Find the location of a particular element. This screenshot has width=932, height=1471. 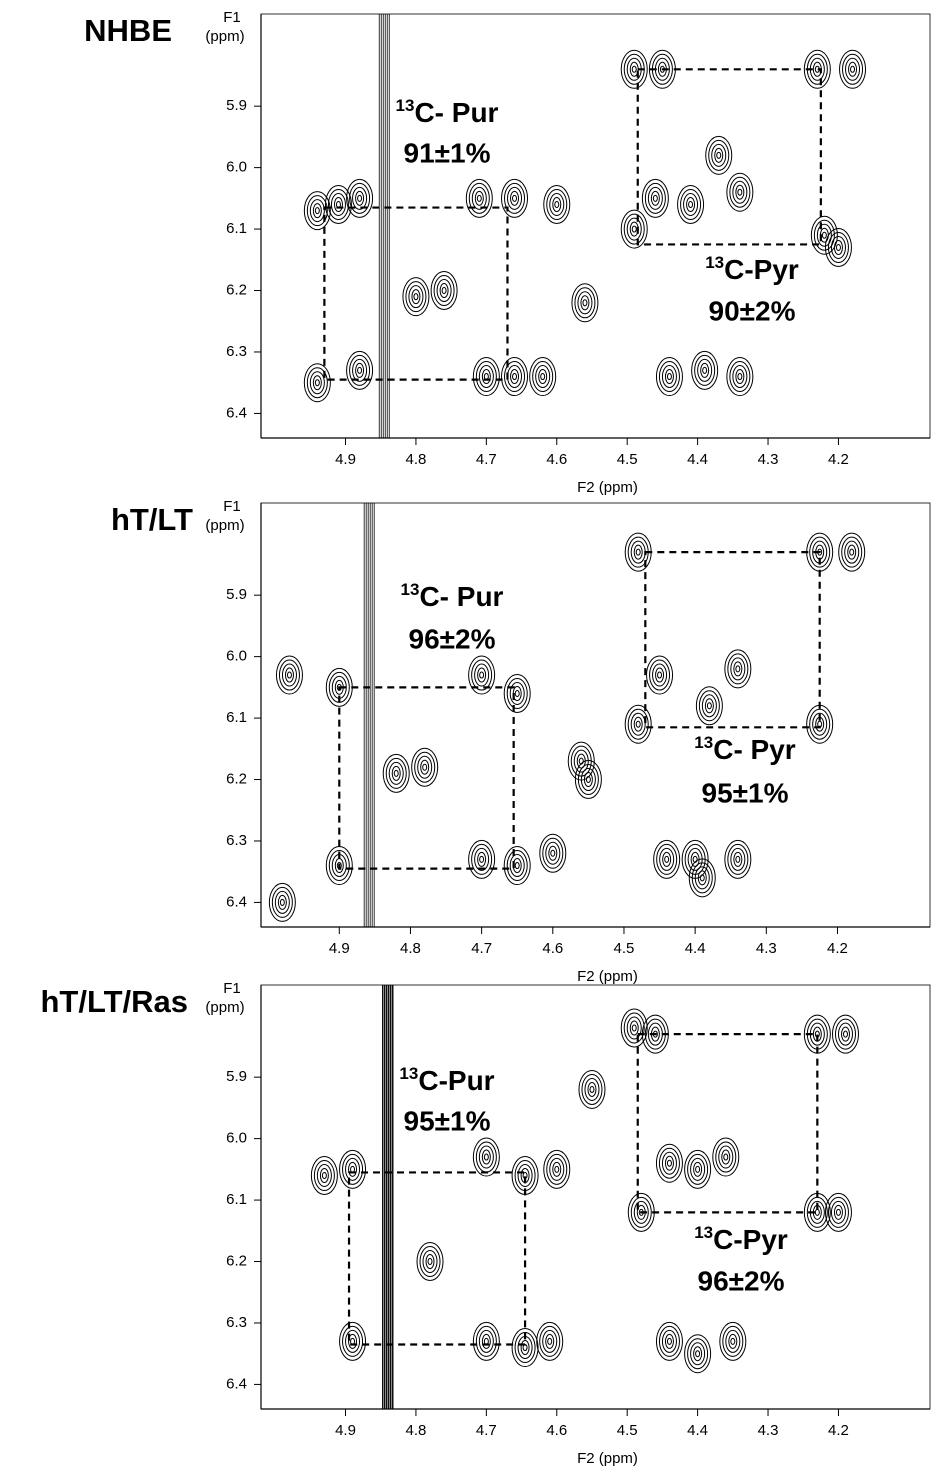

annotation-label: 13C-Pur is located at coordinates (446, 1080).